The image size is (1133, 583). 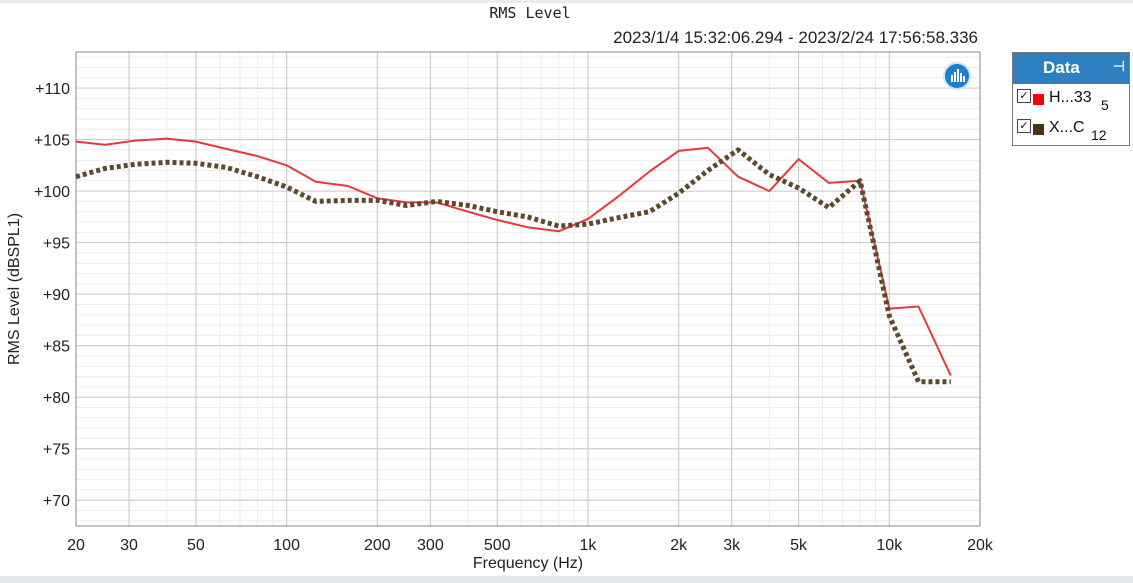 What do you see at coordinates (566, 1) in the screenshot?
I see `window-top-edge` at bounding box center [566, 1].